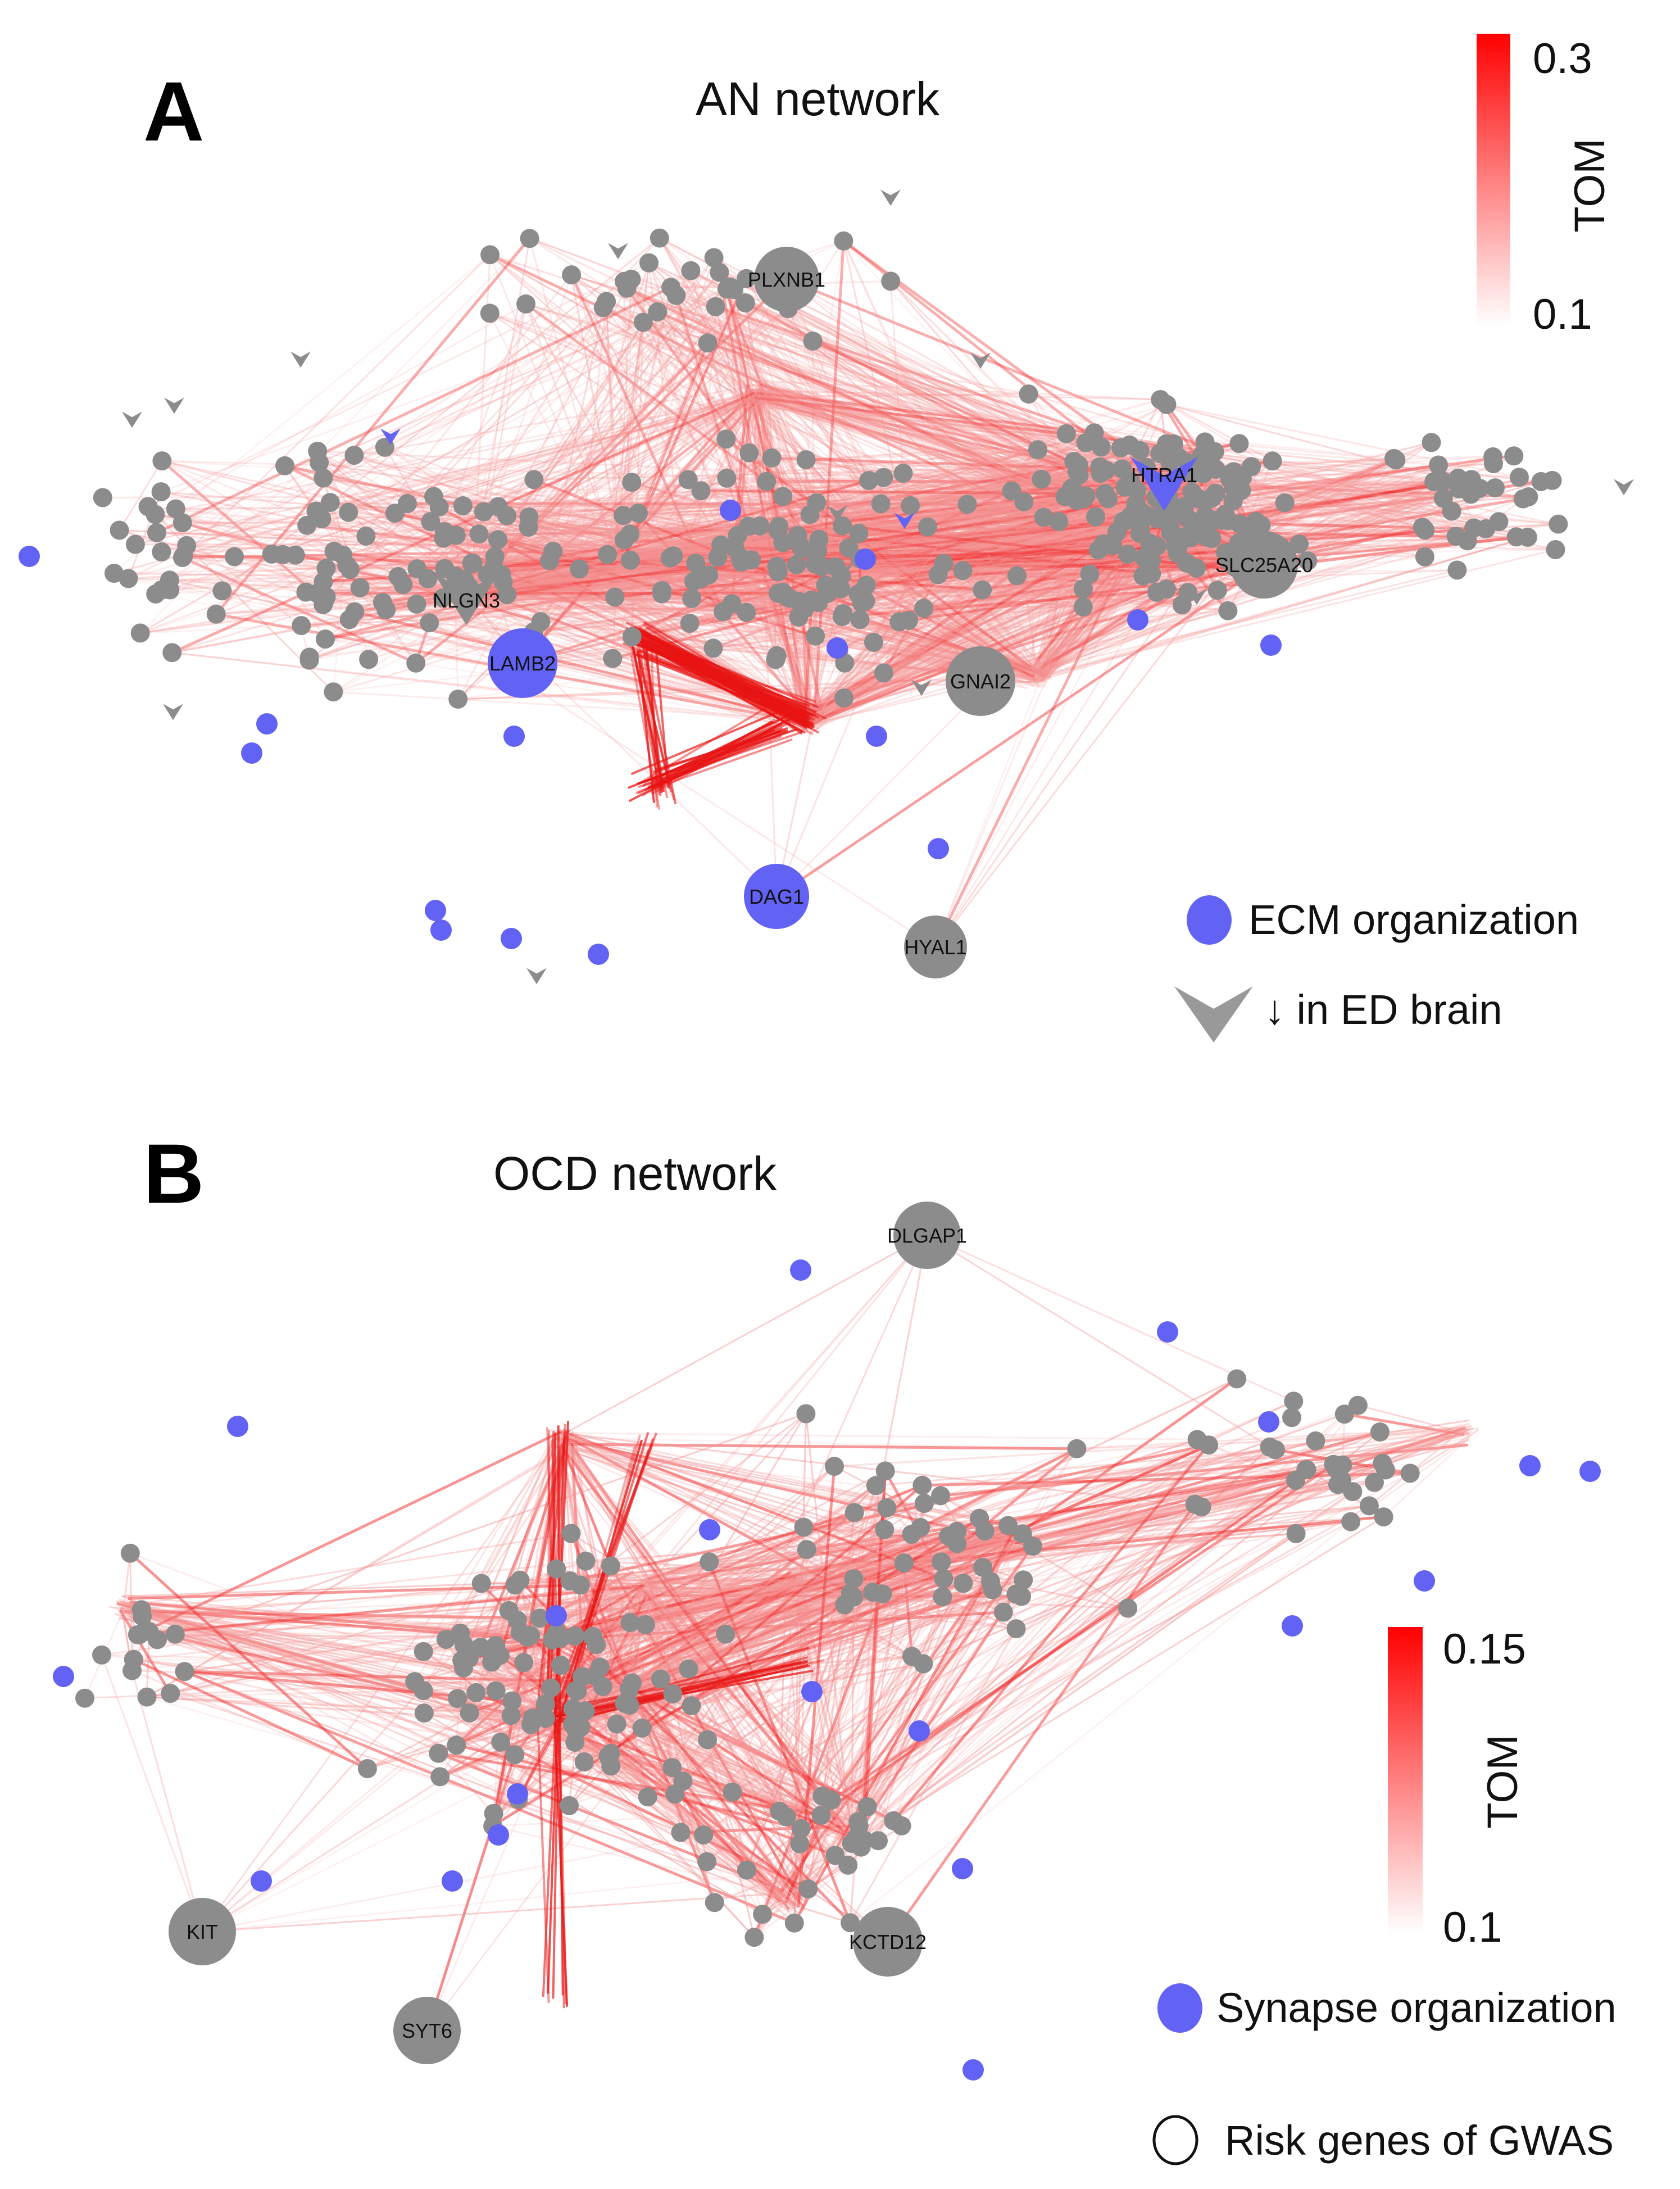 This screenshot has width=1680, height=2189. Describe the element at coordinates (973, 2070) in the screenshot. I see `highlight-gene-node` at that location.